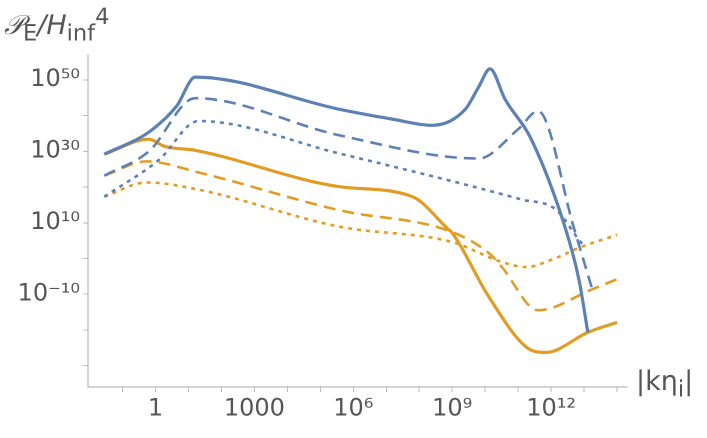 The image size is (707, 438). What do you see at coordinates (55, 221) in the screenshot?
I see `y-tick-label: 10¹⁰` at bounding box center [55, 221].